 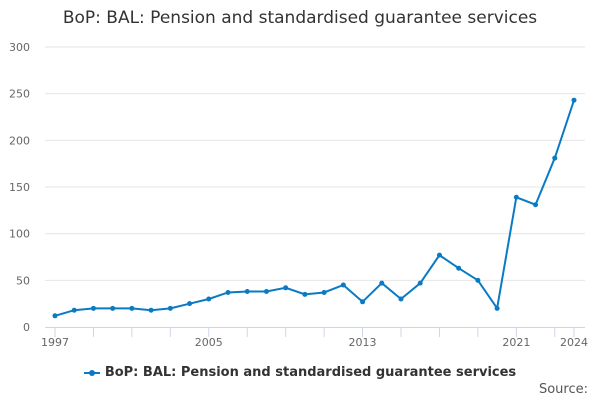 What do you see at coordinates (209, 342) in the screenshot?
I see `x-tick-label: 2005` at bounding box center [209, 342].